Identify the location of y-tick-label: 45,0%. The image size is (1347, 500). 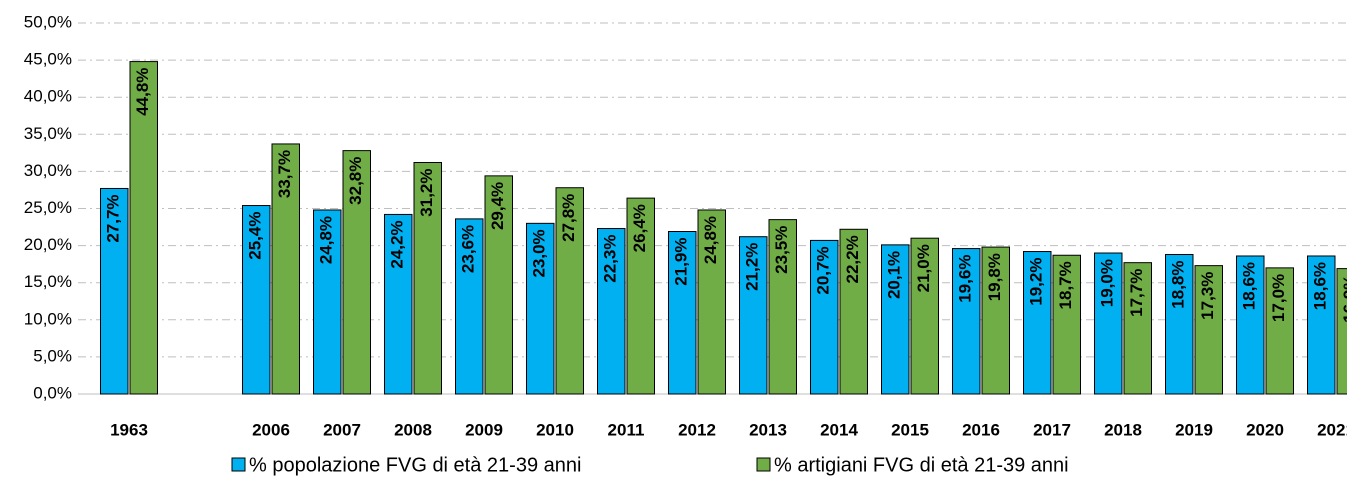
(48, 59).